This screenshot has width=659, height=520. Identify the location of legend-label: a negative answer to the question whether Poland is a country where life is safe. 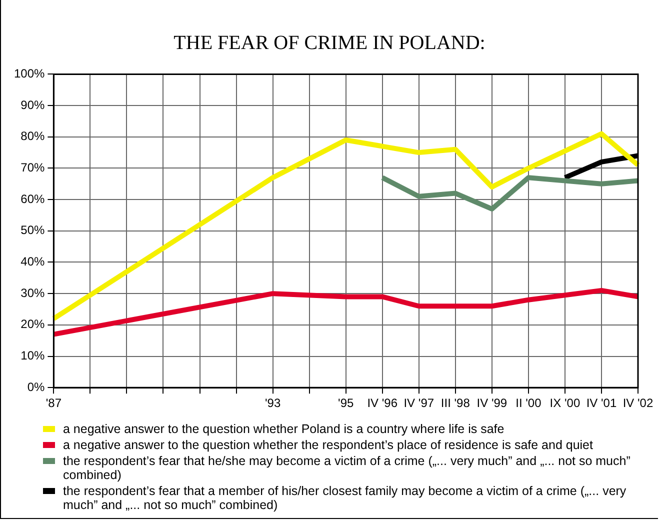
(283, 429).